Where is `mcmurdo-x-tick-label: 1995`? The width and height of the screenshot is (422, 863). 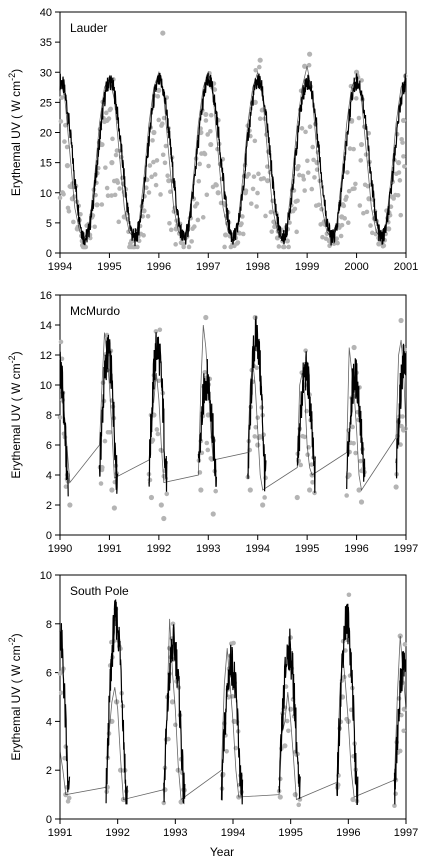
mcmurdo-x-tick-label: 1995 is located at coordinates (307, 549).